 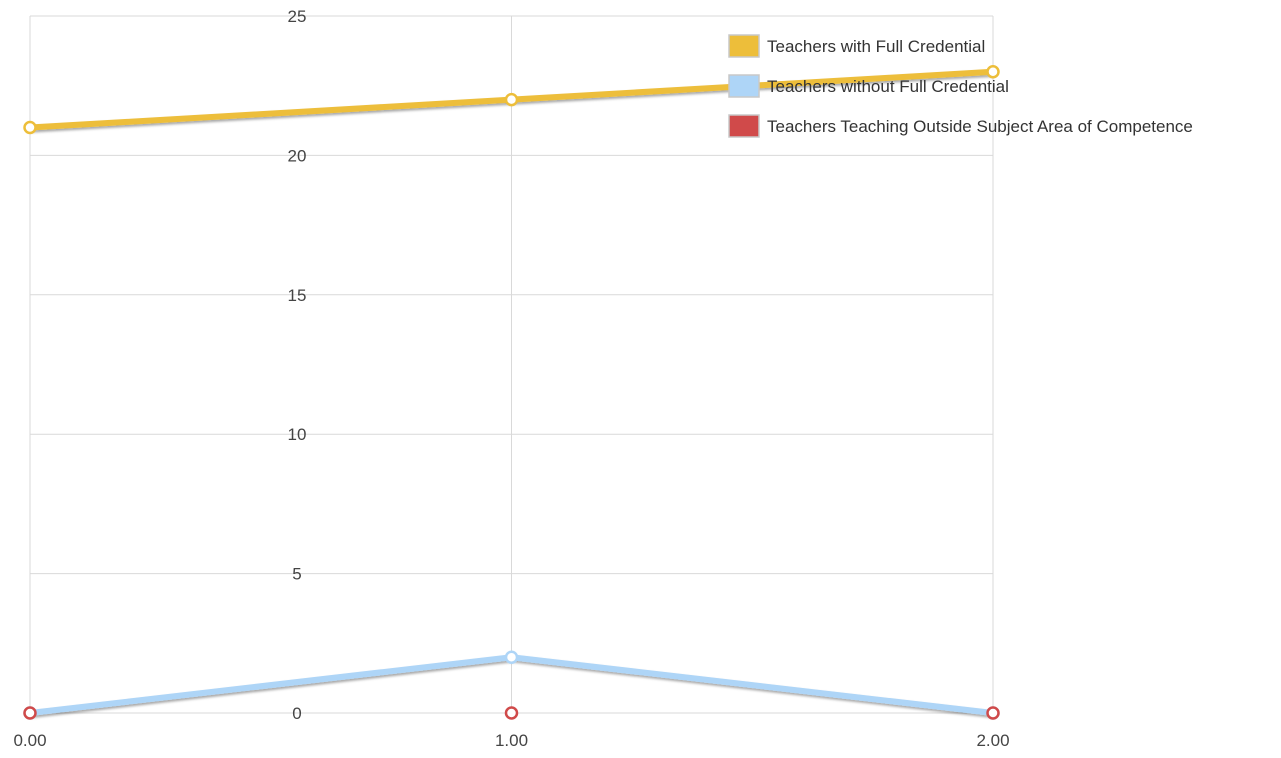 I want to click on legend-item: Teachers without Full Credential, so click(x=868, y=86).